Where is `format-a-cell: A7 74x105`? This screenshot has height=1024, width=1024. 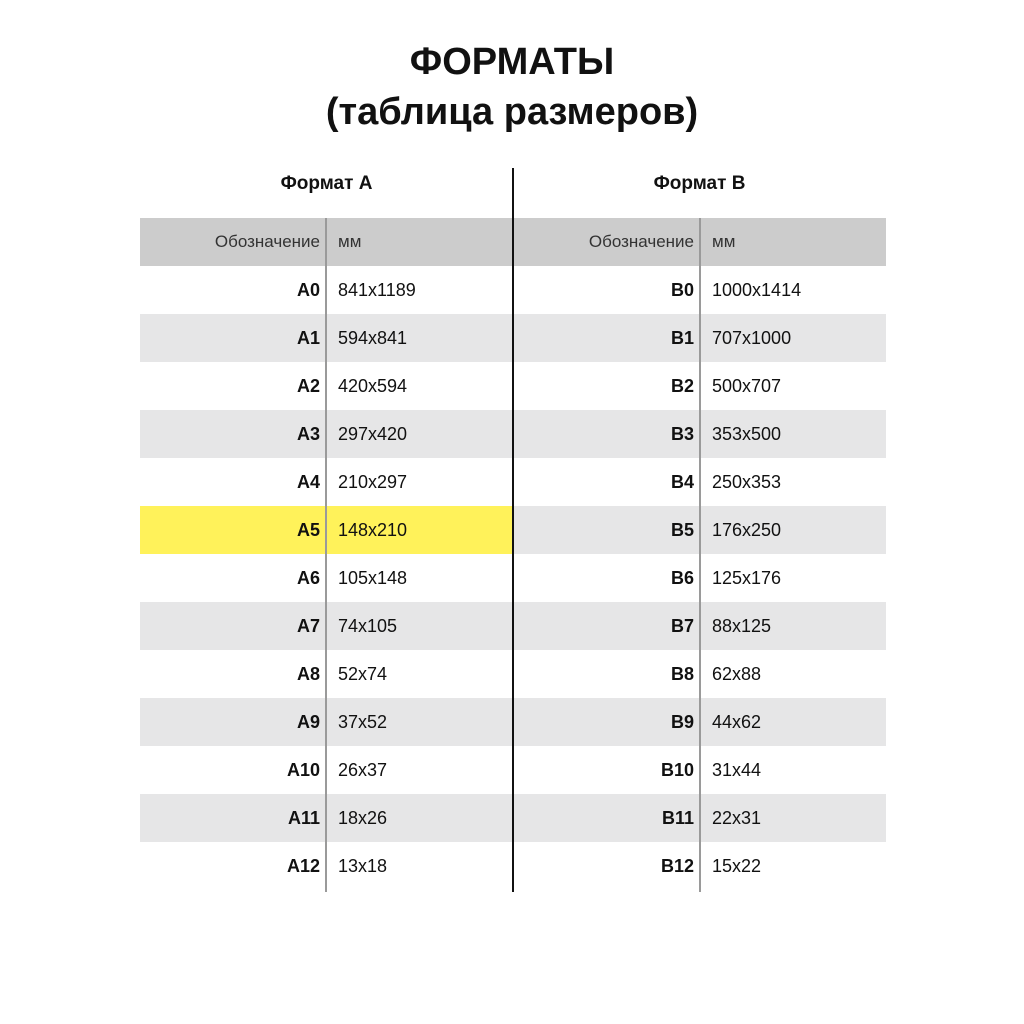 format-a-cell: A7 74x105 is located at coordinates (326, 626).